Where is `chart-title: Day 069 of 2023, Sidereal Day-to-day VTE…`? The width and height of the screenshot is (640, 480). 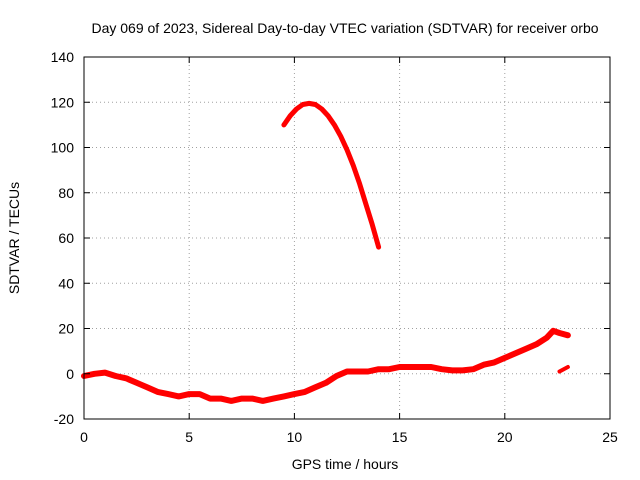
chart-title: Day 069 of 2023, Sidereal Day-to-day VTE… is located at coordinates (344, 28).